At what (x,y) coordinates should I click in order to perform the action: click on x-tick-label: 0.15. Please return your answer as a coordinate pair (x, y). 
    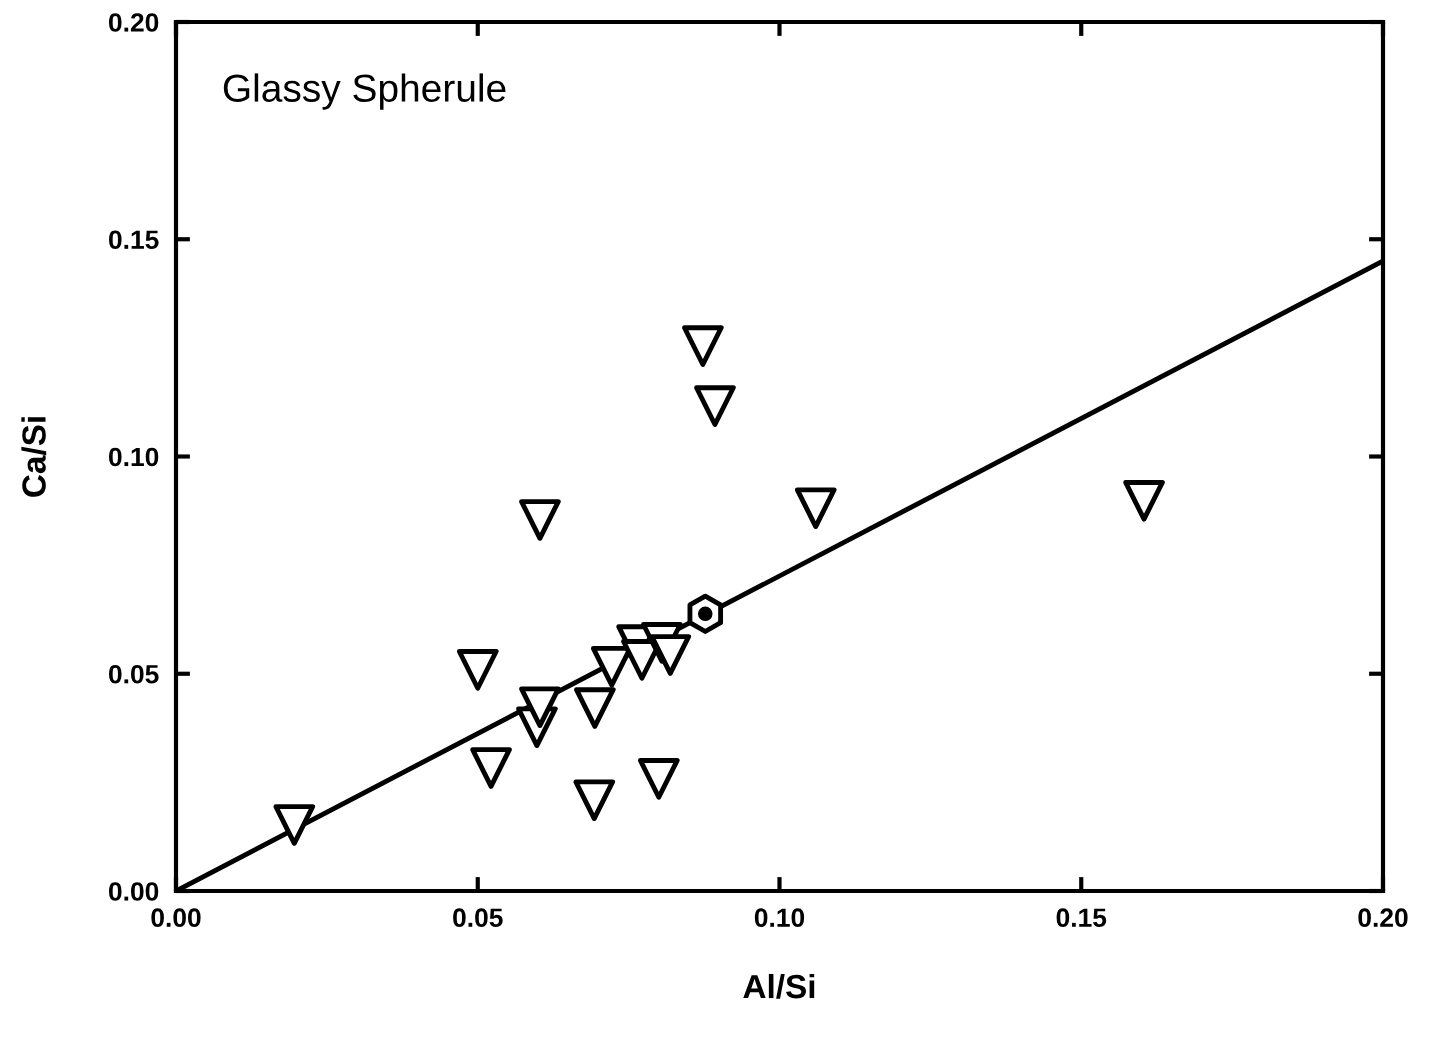
    Looking at the image, I should click on (1081, 918).